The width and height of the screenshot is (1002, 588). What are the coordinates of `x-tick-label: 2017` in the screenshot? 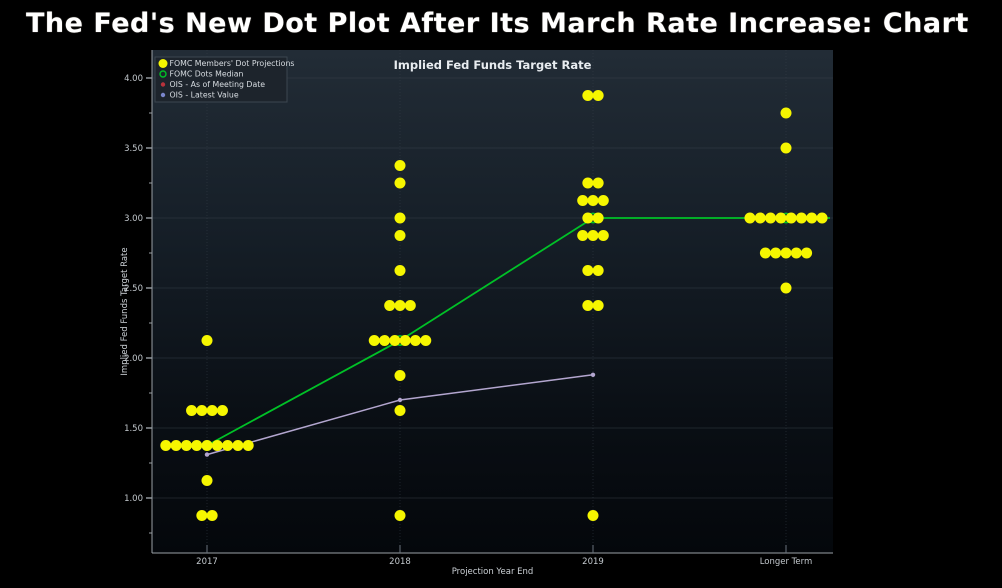 It's located at (207, 562).